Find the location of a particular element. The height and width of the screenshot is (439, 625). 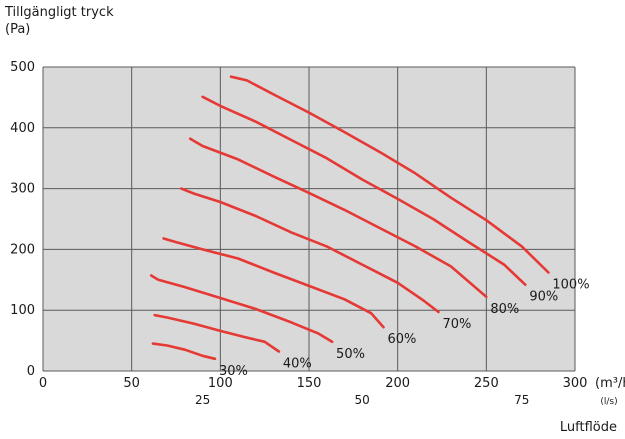

series-label: 90% is located at coordinates (543, 297).